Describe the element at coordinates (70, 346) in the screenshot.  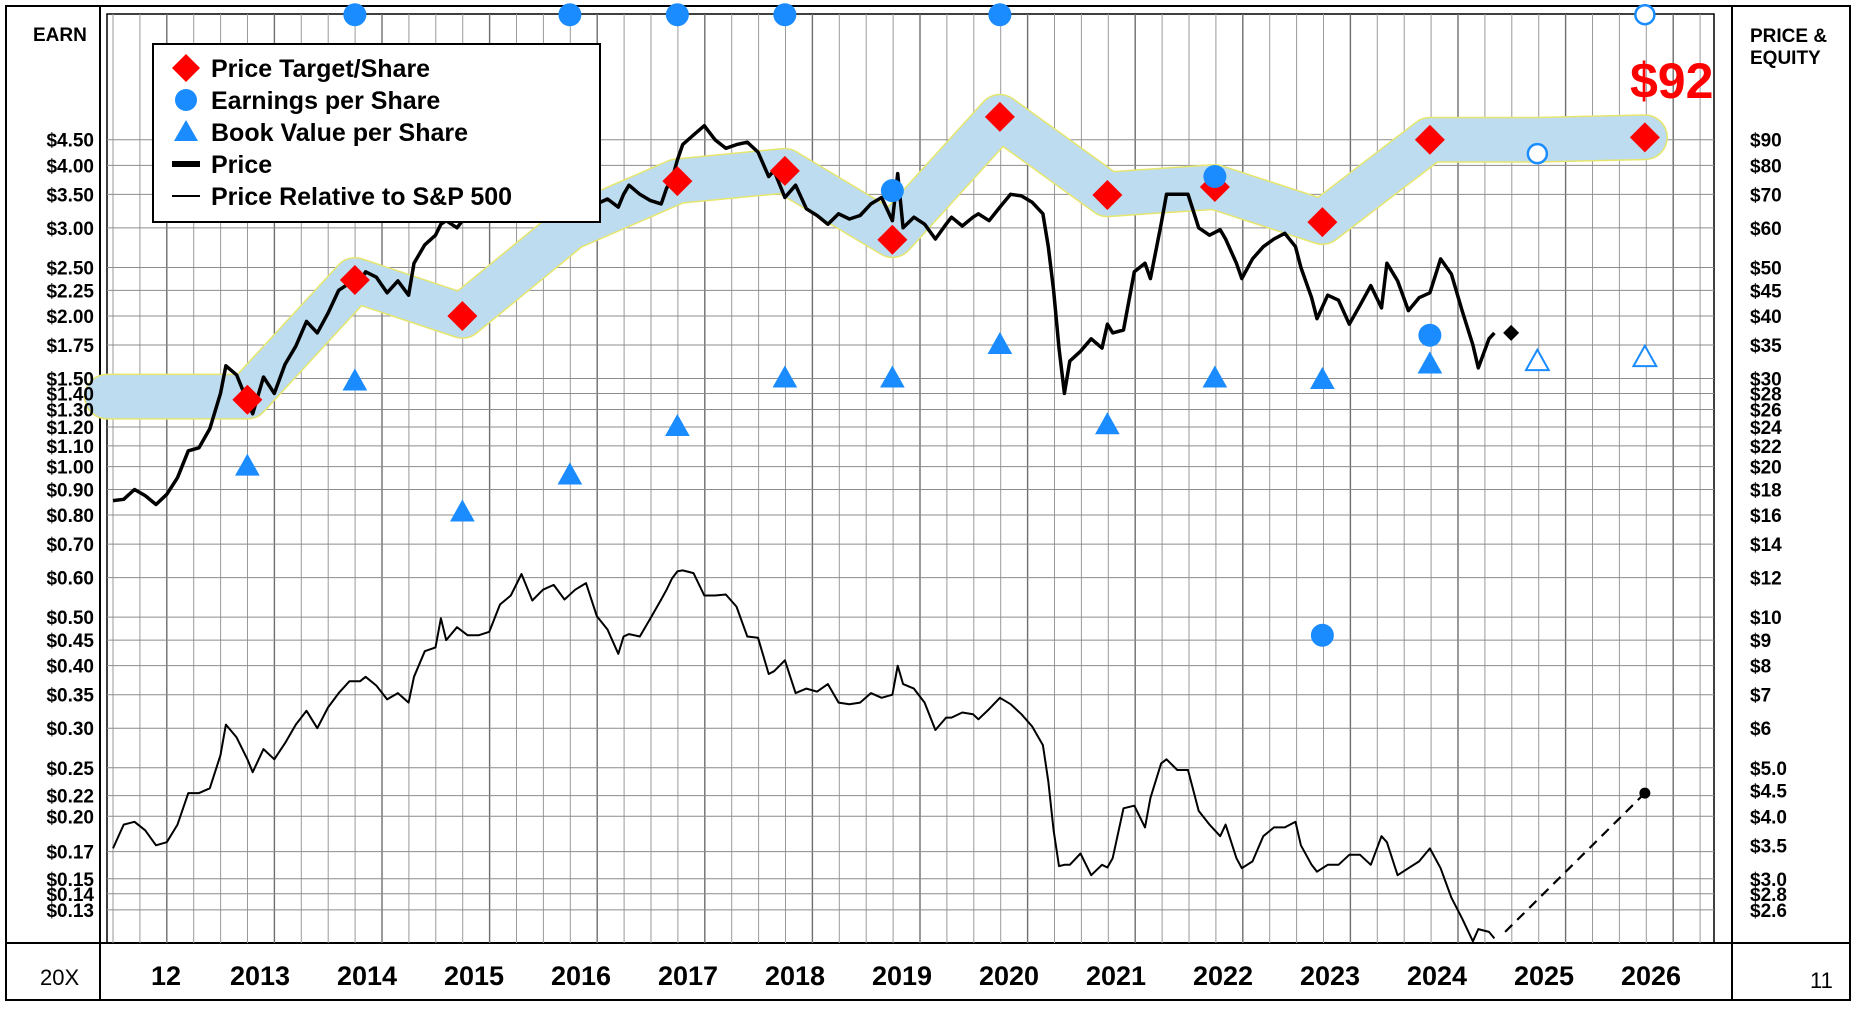
I see `left-tick-label: $1.75` at that location.